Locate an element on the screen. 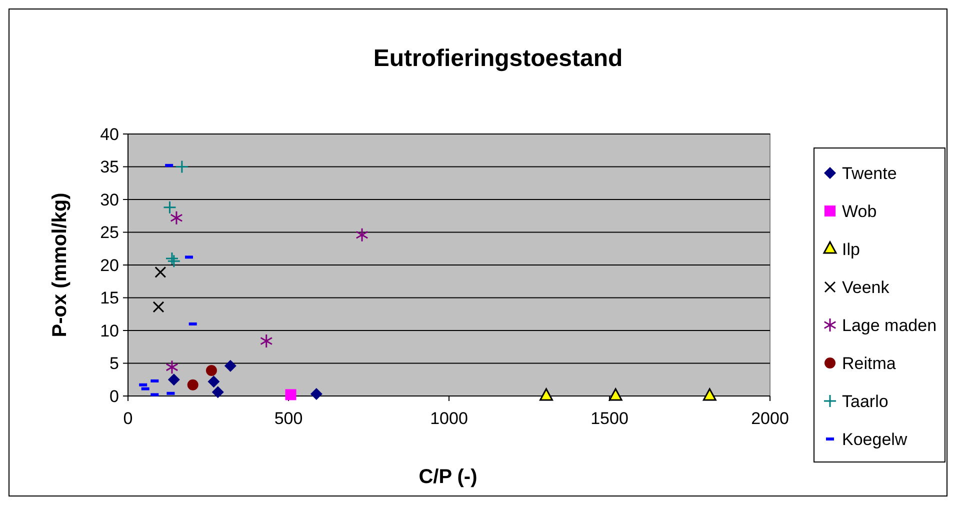 This screenshot has height=506, width=957. legend-label: Wob is located at coordinates (859, 211).